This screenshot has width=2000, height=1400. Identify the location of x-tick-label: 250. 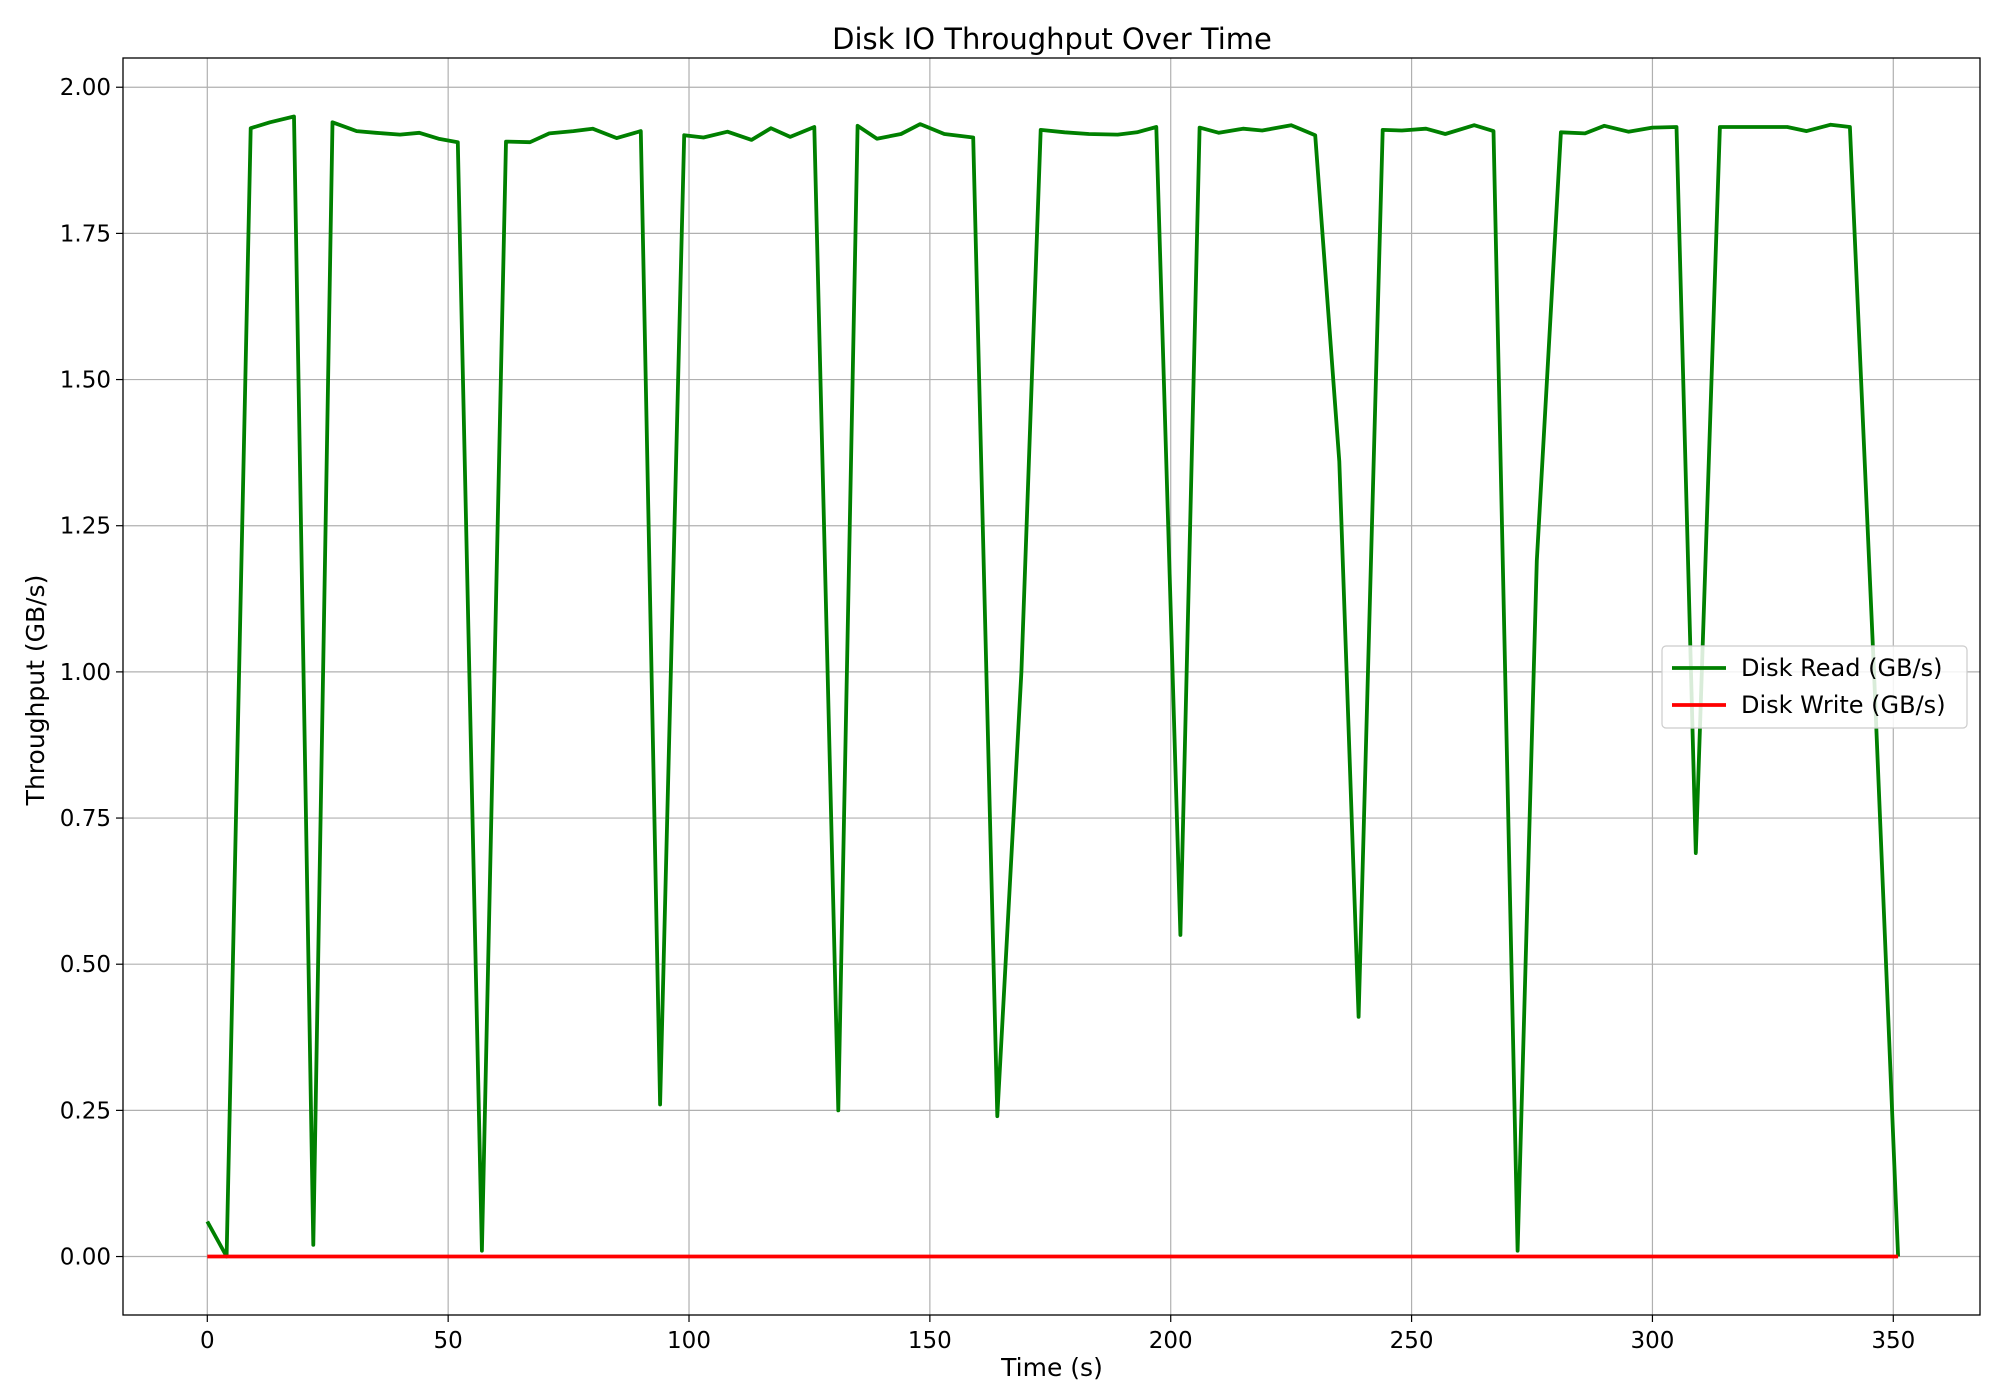
(1412, 1341).